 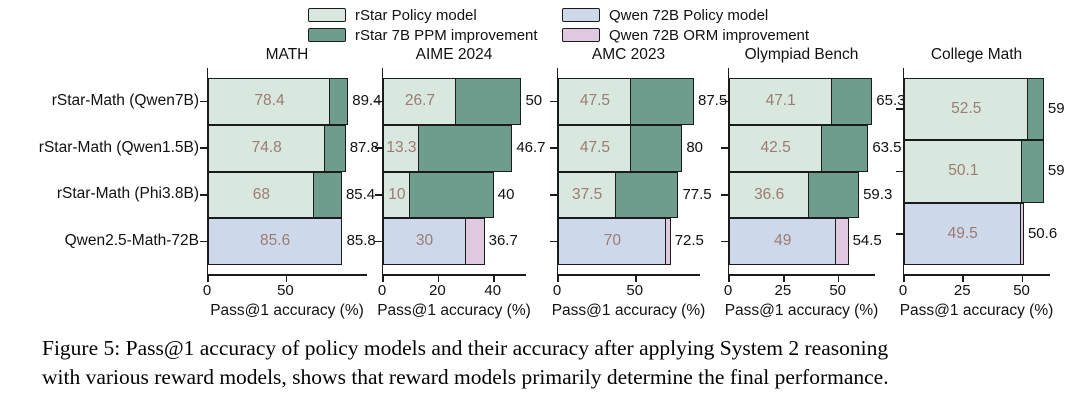 I want to click on legend-item-qwen-orm: Qwen 72B ORM improvement, so click(x=689, y=35).